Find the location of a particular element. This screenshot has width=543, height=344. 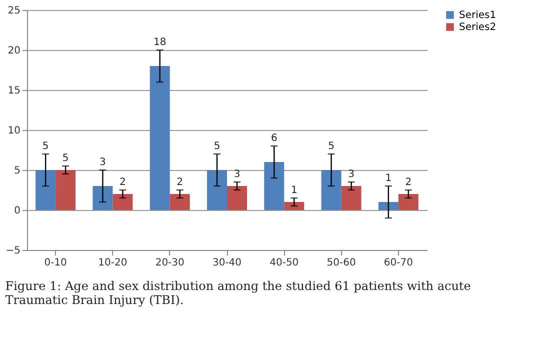

x-tick-label: 50-60 is located at coordinates (341, 263).